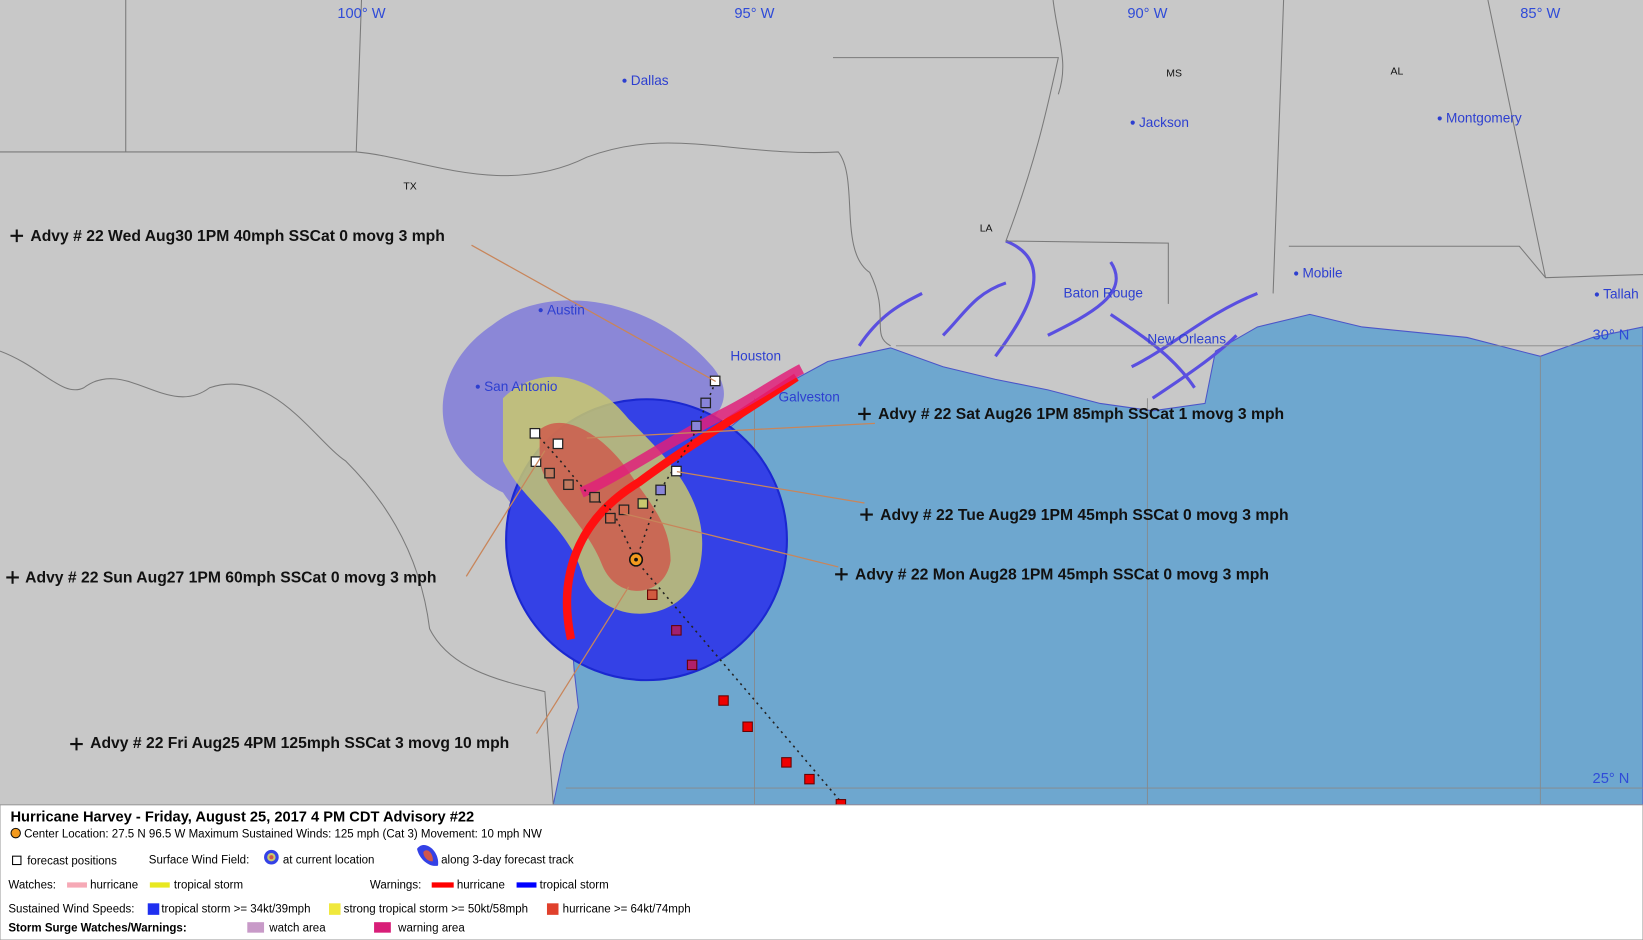 The image size is (1643, 940). I want to click on legend-text: hurricane >= 64kt/74mph, so click(627, 910).